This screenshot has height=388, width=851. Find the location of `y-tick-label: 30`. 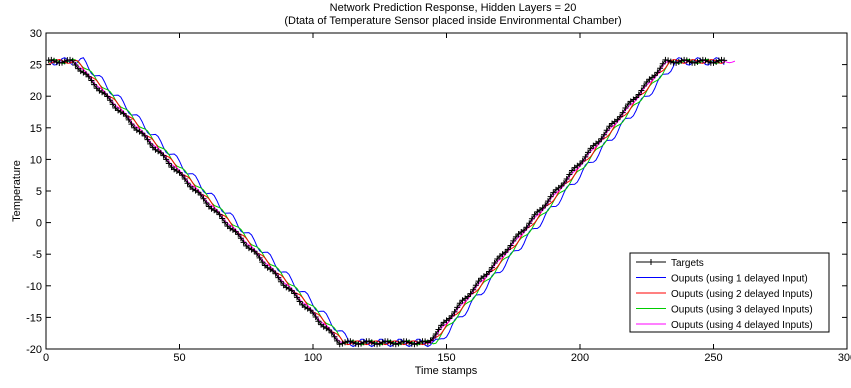

y-tick-label: 30 is located at coordinates (36, 34).